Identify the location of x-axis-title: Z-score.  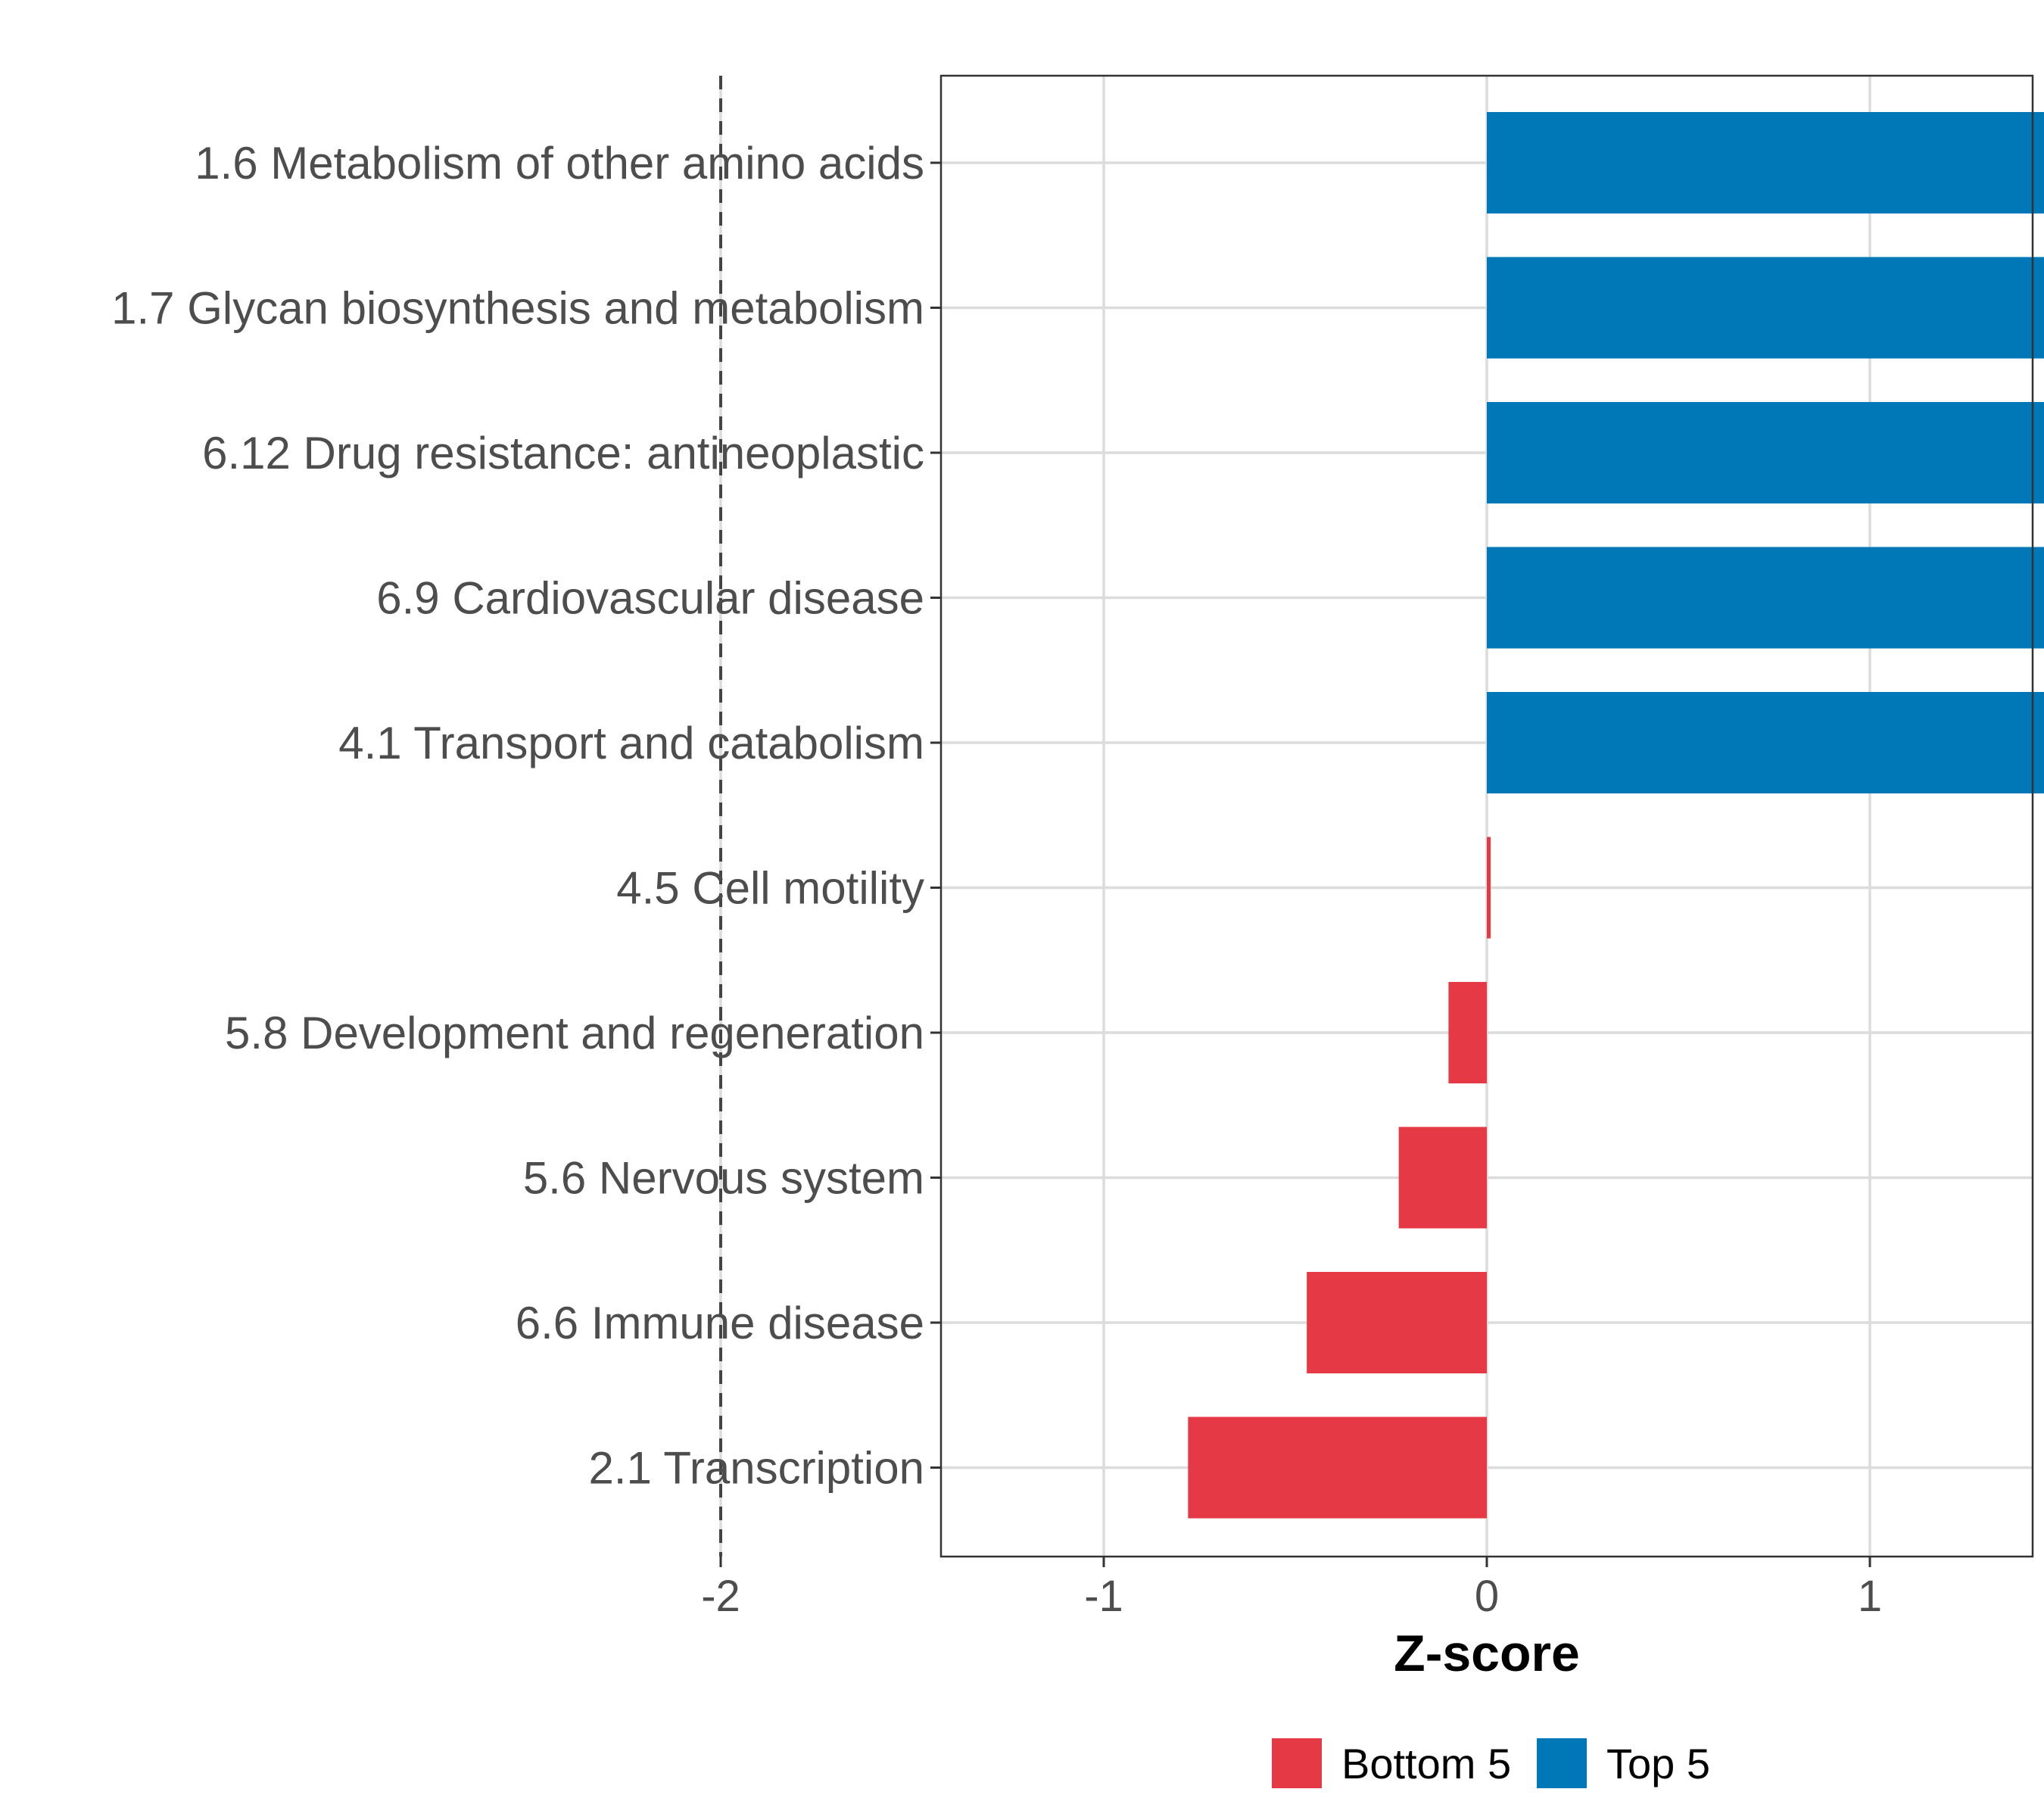
(1487, 1653).